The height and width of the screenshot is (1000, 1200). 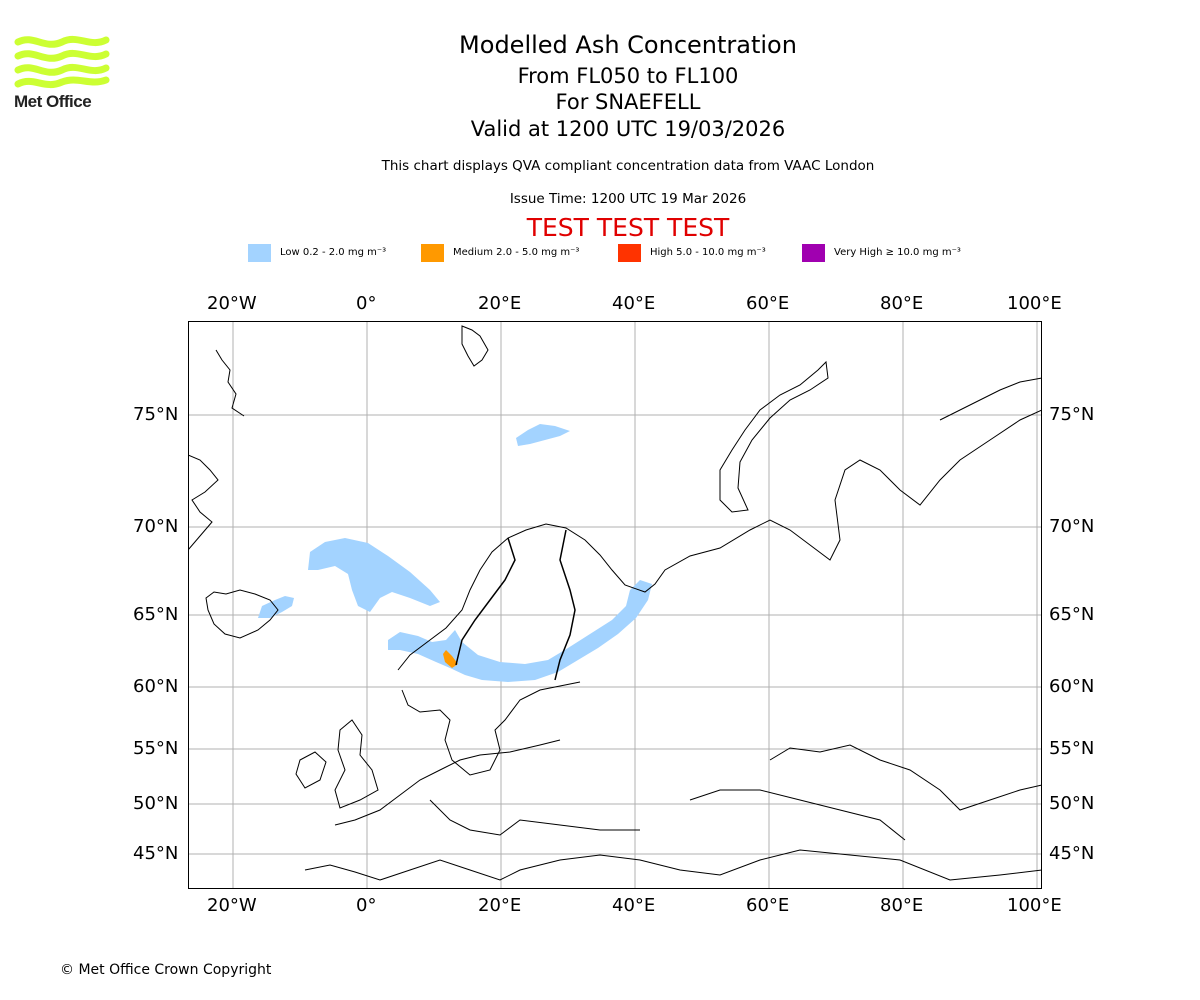 What do you see at coordinates (629, 253) in the screenshot?
I see `legend-swatch-high` at bounding box center [629, 253].